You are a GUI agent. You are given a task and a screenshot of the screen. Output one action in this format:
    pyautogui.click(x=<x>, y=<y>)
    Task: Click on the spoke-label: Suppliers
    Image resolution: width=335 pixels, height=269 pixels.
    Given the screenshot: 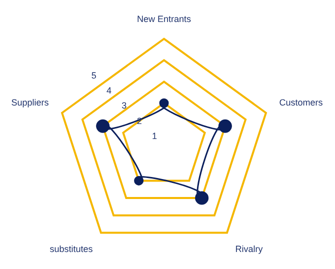 What is the action you would take?
    pyautogui.click(x=30, y=103)
    